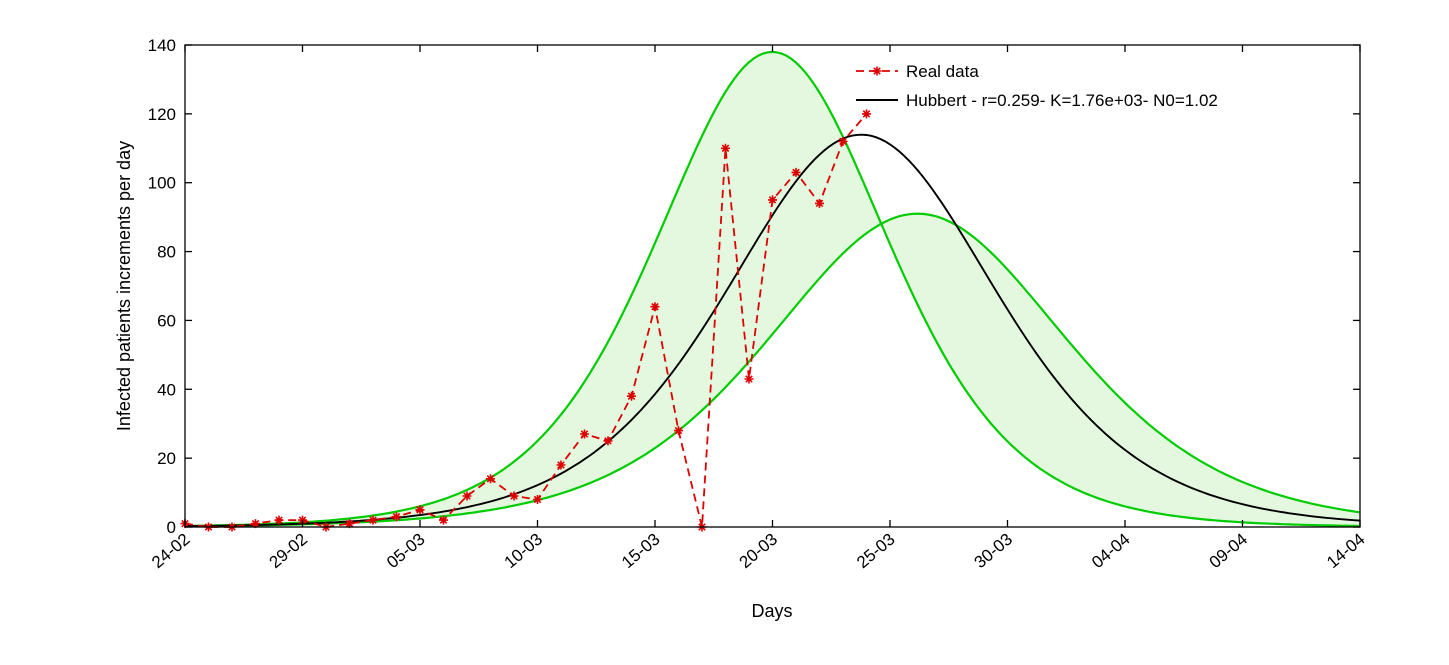  What do you see at coordinates (406, 551) in the screenshot?
I see `x-tick-label: 05-03` at bounding box center [406, 551].